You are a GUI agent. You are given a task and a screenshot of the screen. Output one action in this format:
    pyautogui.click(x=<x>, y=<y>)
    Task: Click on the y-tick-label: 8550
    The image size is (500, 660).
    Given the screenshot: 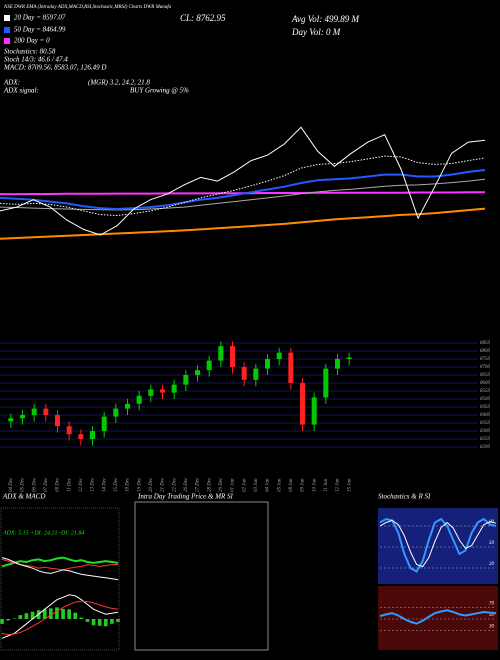 What is the action you would take?
    pyautogui.click(x=485, y=391)
    